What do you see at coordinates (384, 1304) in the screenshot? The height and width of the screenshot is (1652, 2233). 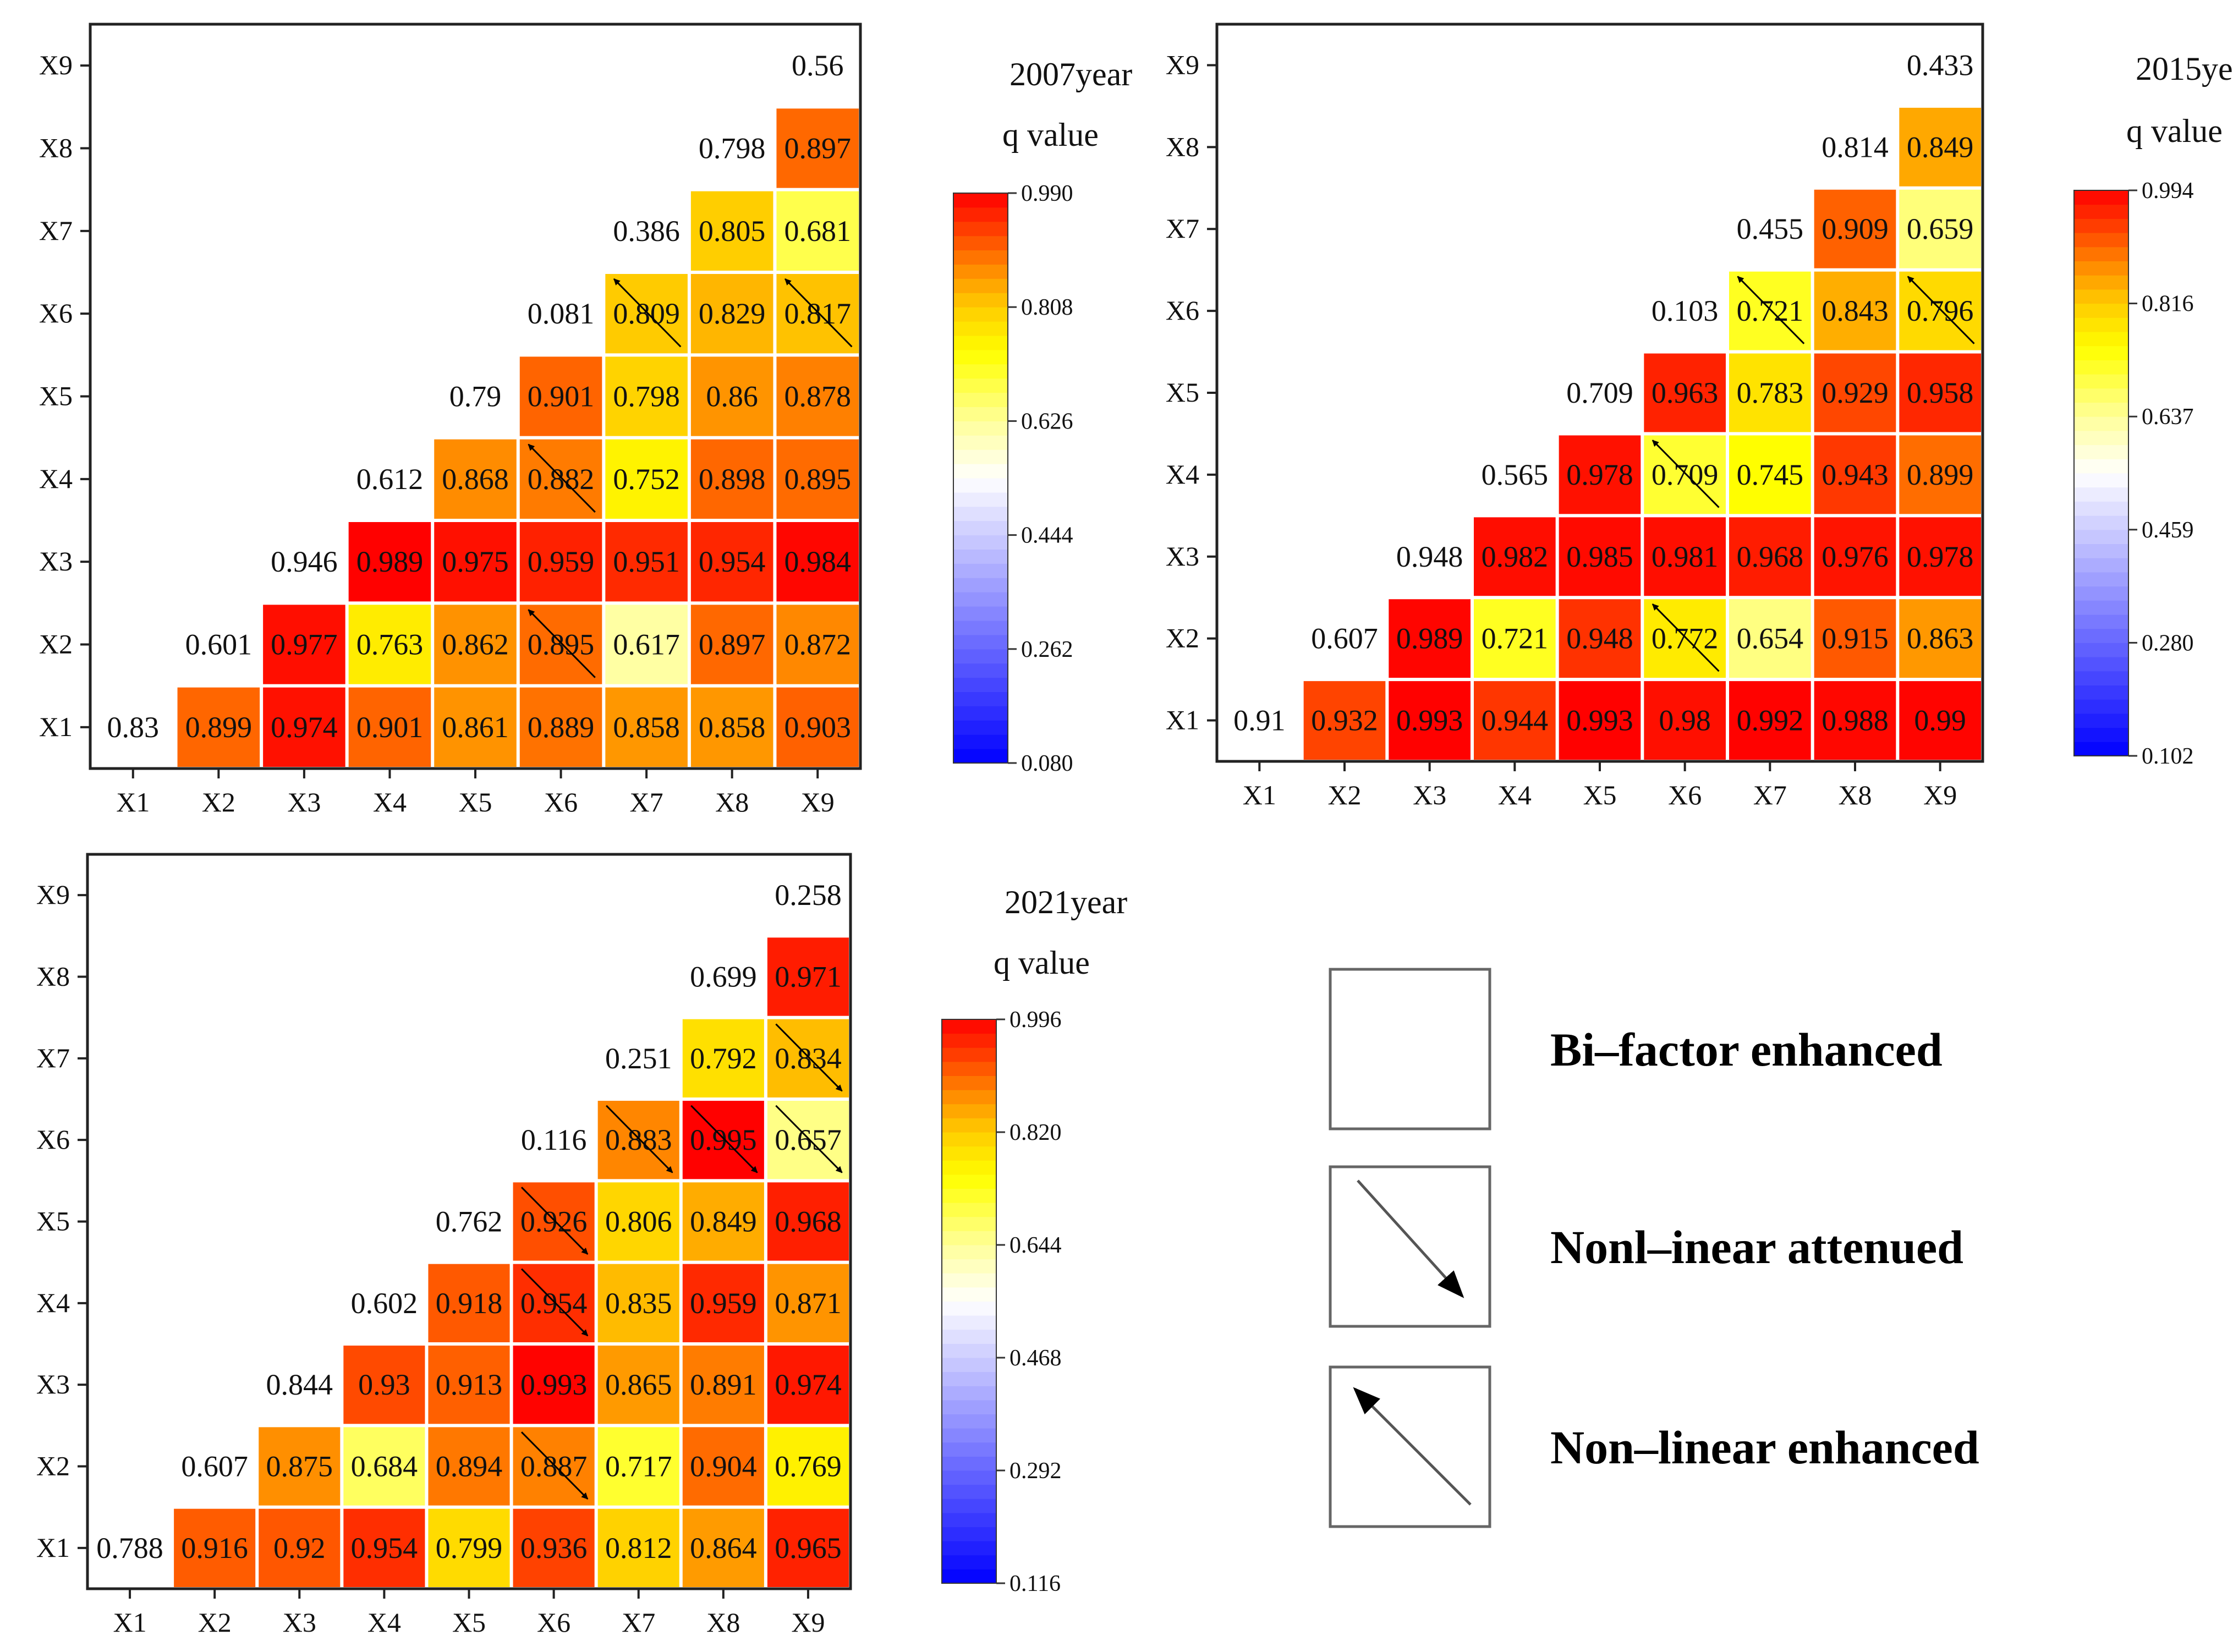 I see `single-factor-q-label: 0.602` at bounding box center [384, 1304].